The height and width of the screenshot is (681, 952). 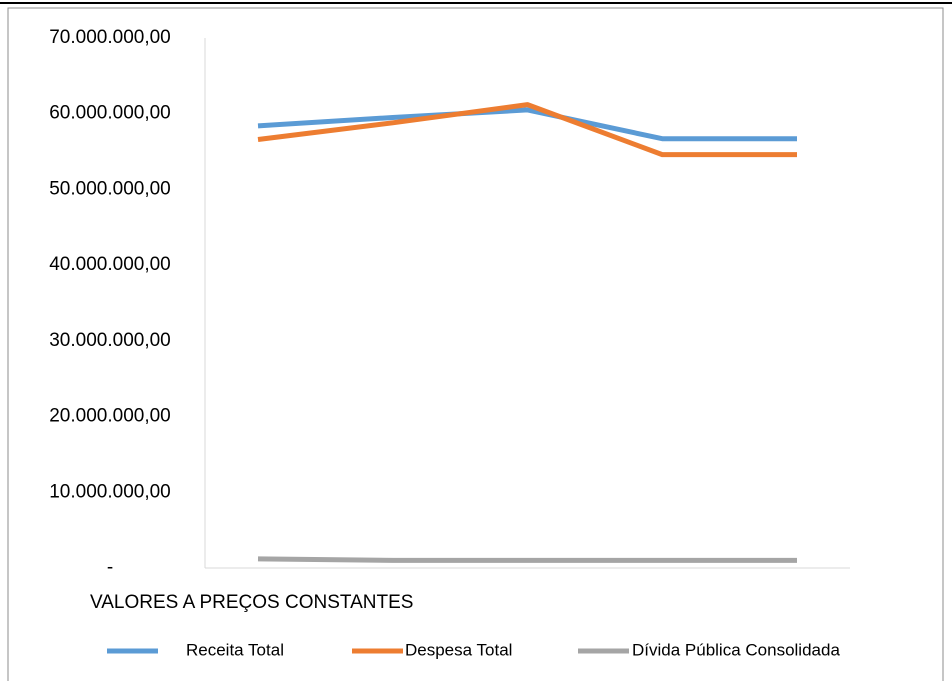 I want to click on y-tick-label: 40.000.000,00, so click(x=110, y=264).